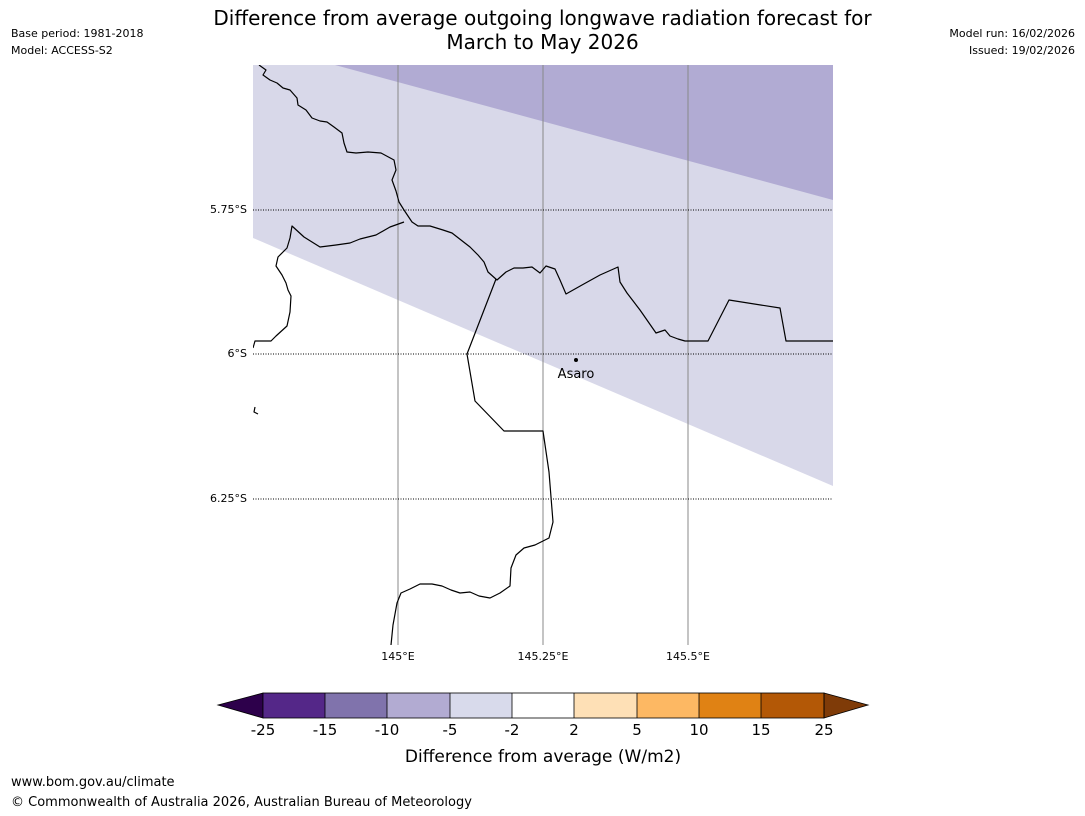 The height and width of the screenshot is (816, 1085). Describe the element at coordinates (237, 353) in the screenshot. I see `latitude-label: 6°S` at that location.